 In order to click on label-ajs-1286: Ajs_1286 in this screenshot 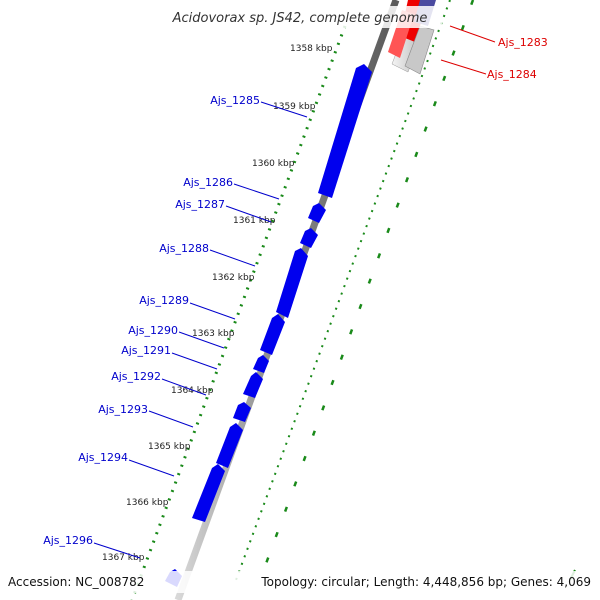, I will do `click(208, 182)`.